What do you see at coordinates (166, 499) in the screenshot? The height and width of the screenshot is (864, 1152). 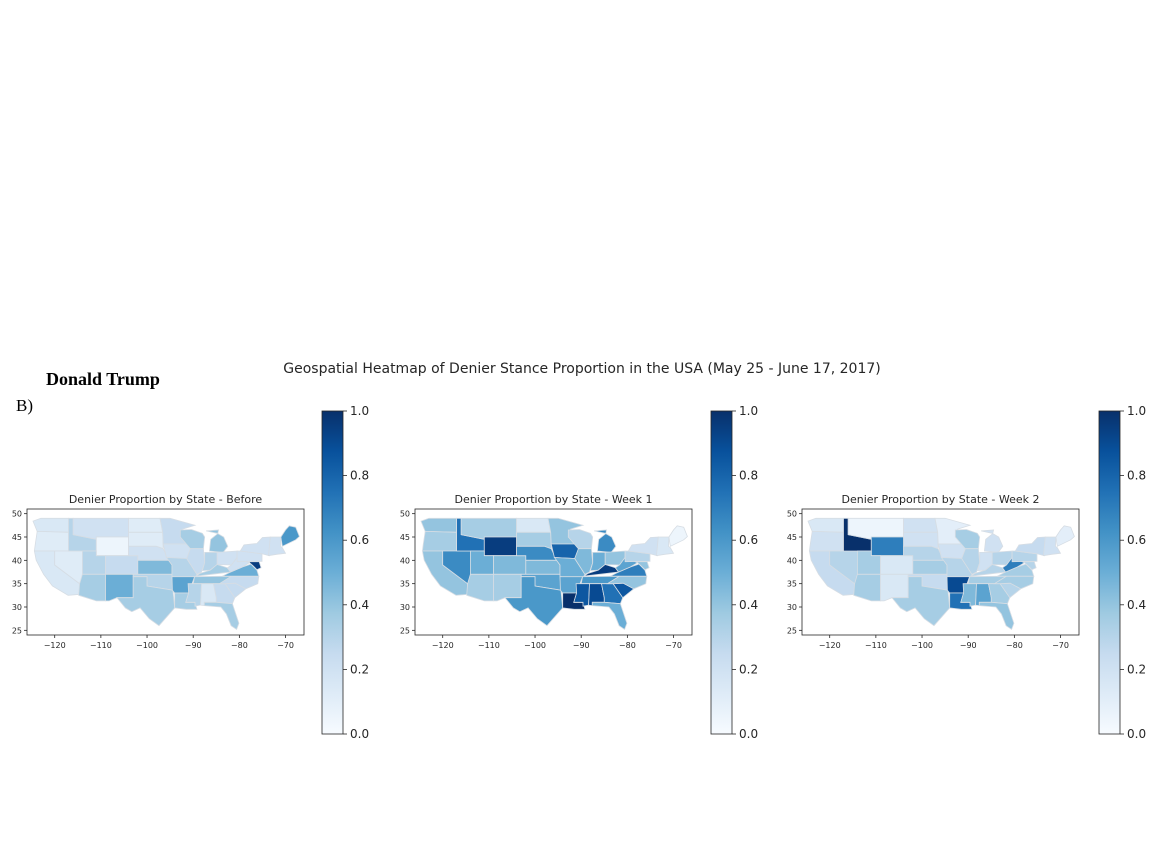 I see `panel-title: Denier Proportion by State - Before` at bounding box center [166, 499].